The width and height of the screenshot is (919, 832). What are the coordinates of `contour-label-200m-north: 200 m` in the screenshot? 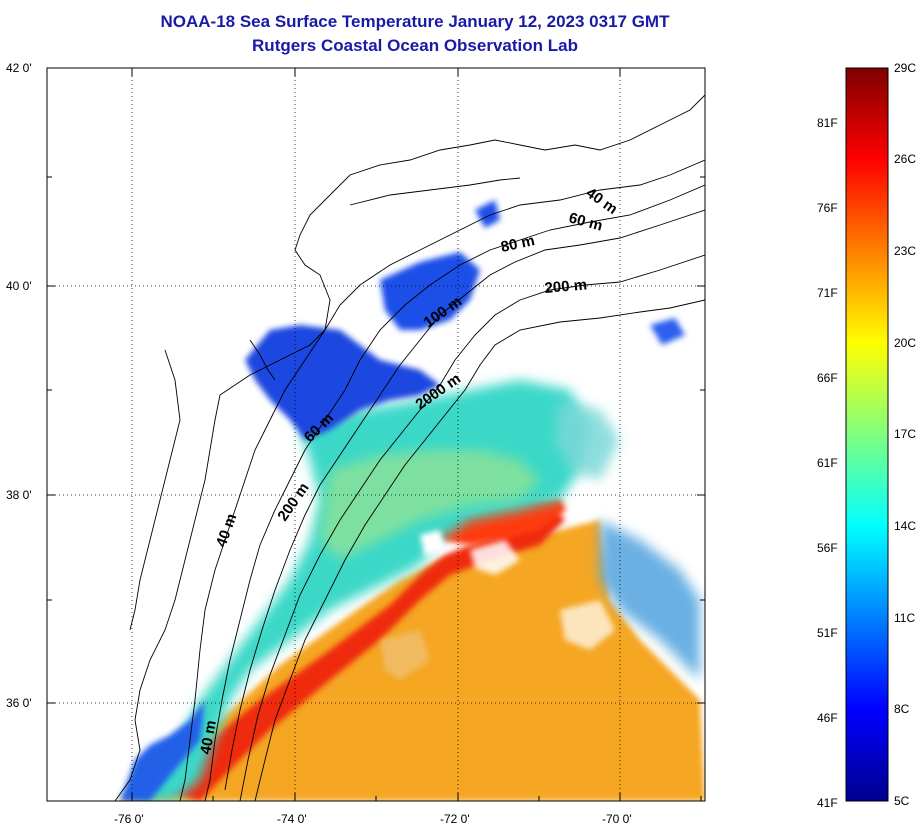 It's located at (566, 286).